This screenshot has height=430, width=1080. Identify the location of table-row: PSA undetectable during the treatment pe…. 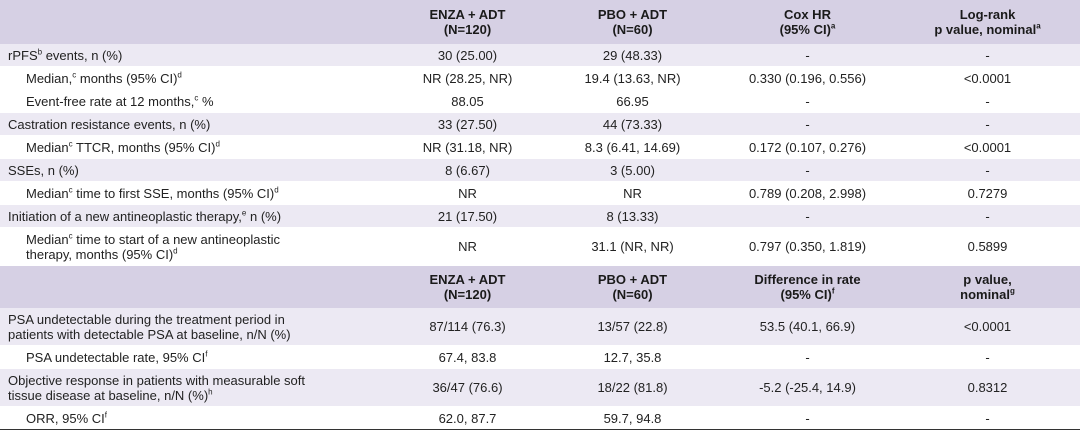
(540, 327).